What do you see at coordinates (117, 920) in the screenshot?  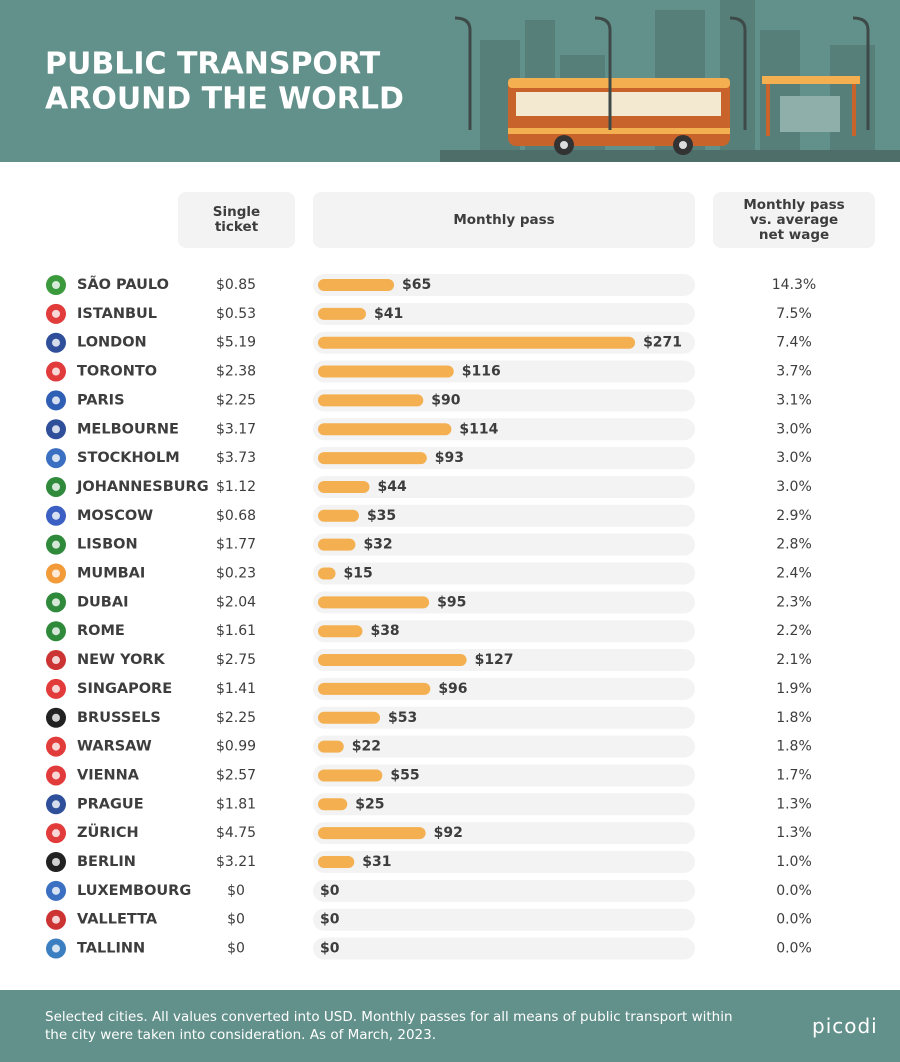 I see `city: VALLETTA` at bounding box center [117, 920].